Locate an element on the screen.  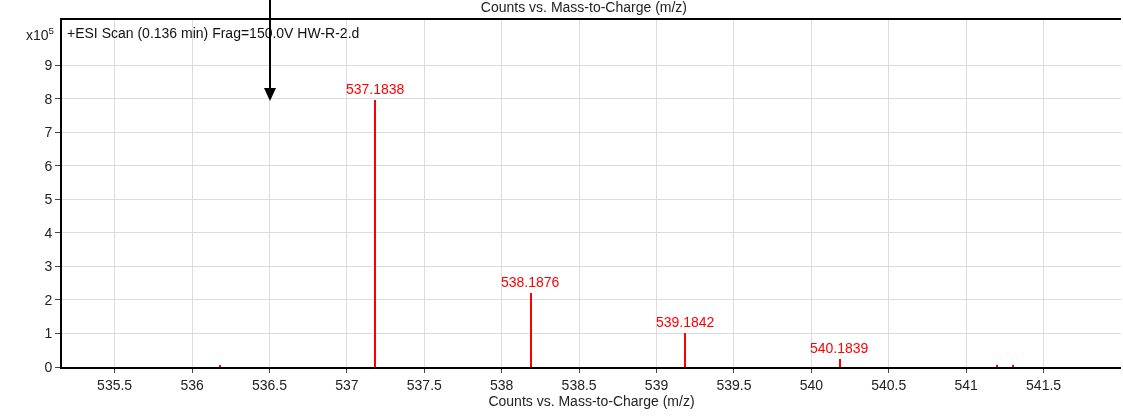
x-tick-label: 536.5 is located at coordinates (269, 384).